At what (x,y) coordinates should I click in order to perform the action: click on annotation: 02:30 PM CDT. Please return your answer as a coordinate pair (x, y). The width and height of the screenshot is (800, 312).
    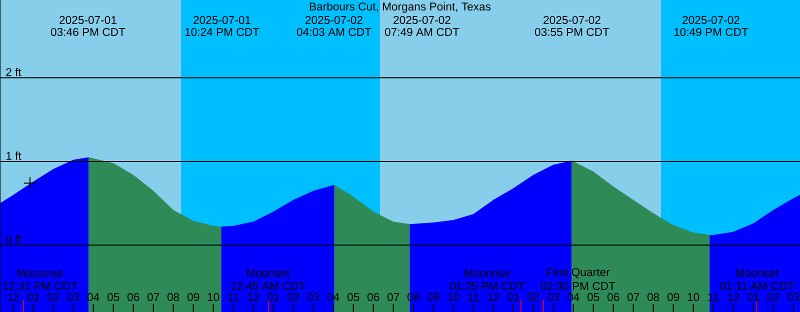
    Looking at the image, I should click on (578, 286).